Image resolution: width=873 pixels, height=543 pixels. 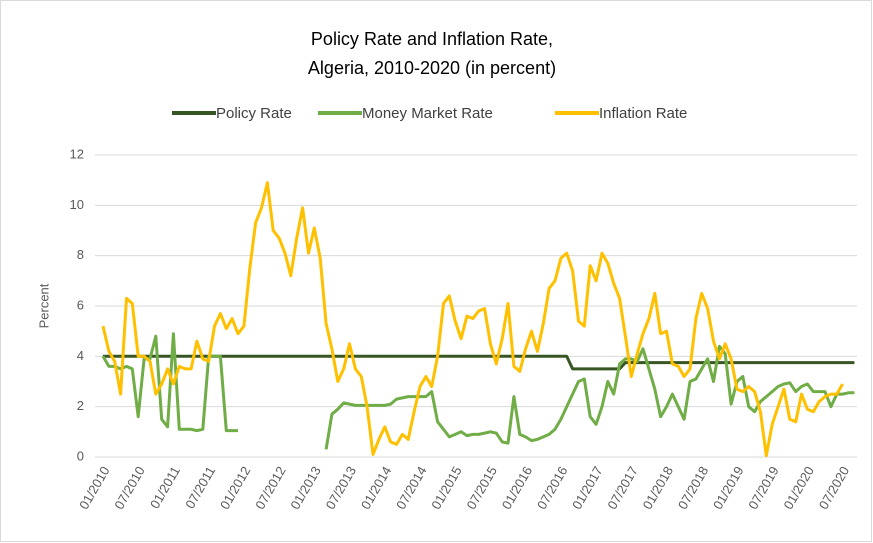 I want to click on y-tick-label: 2, so click(x=80, y=405).